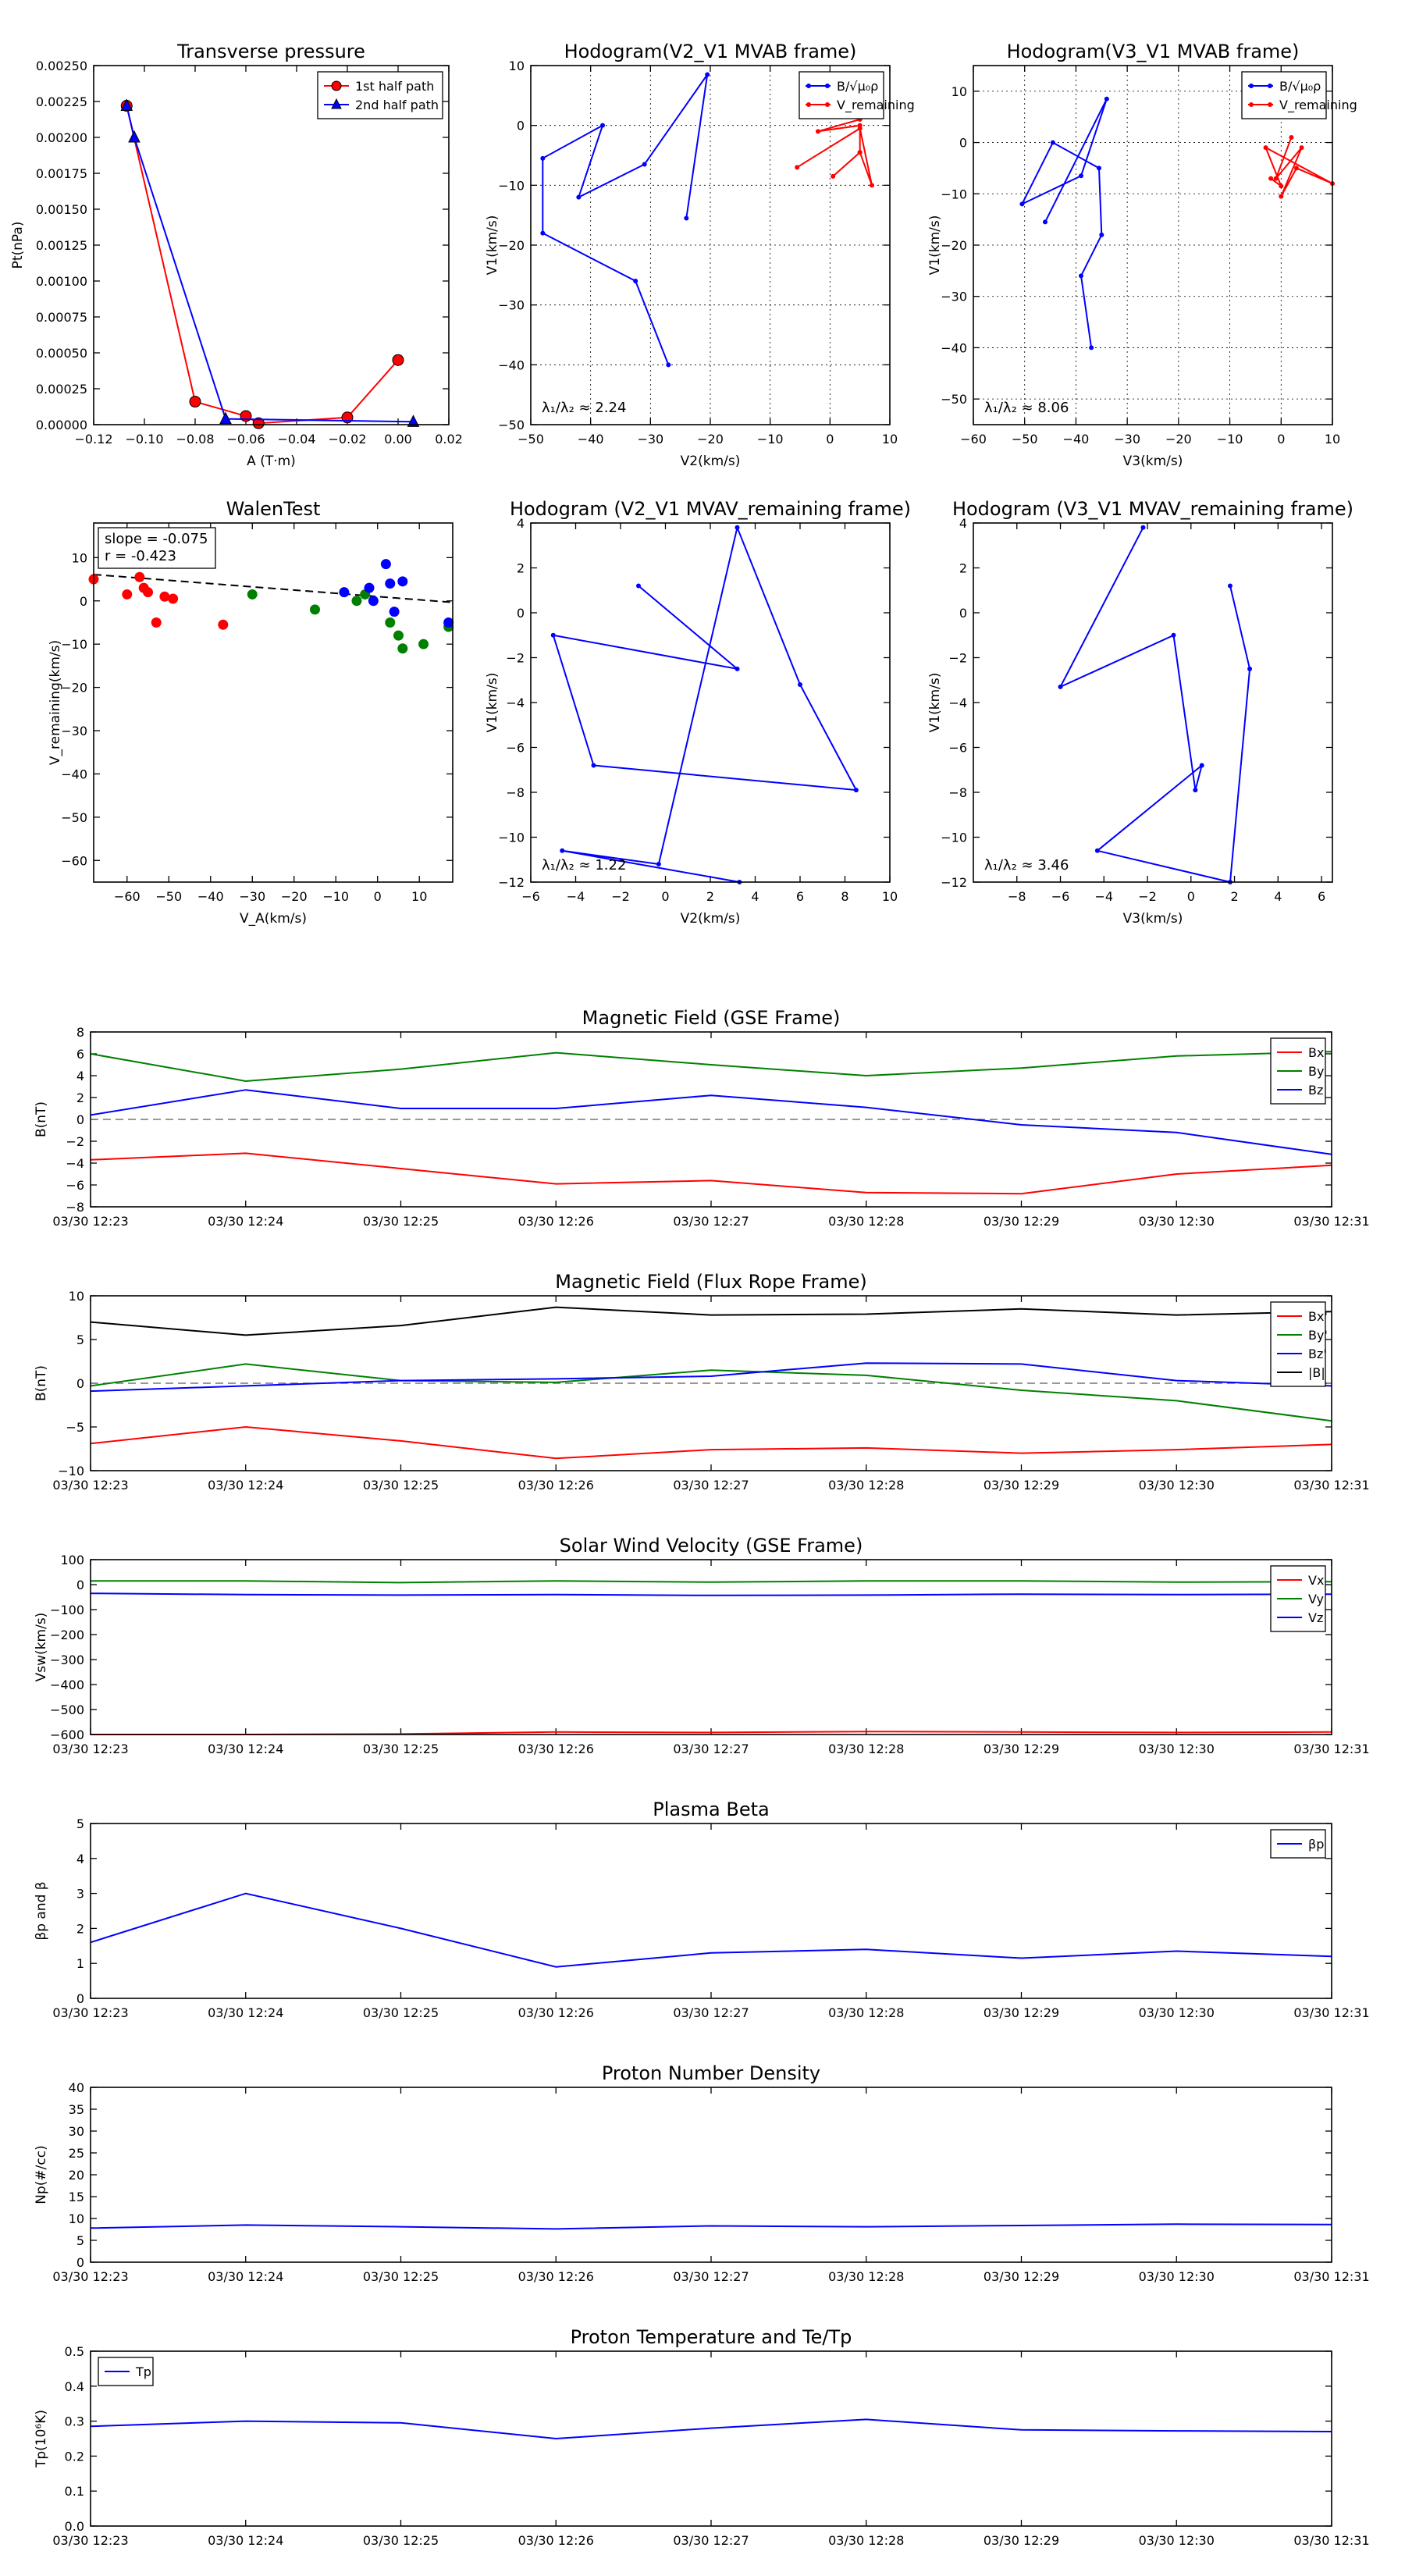  I want to click on hodogram-v3-v1-mvab-title: Hodogram(V3_V1 MVAB frame), so click(1153, 51).